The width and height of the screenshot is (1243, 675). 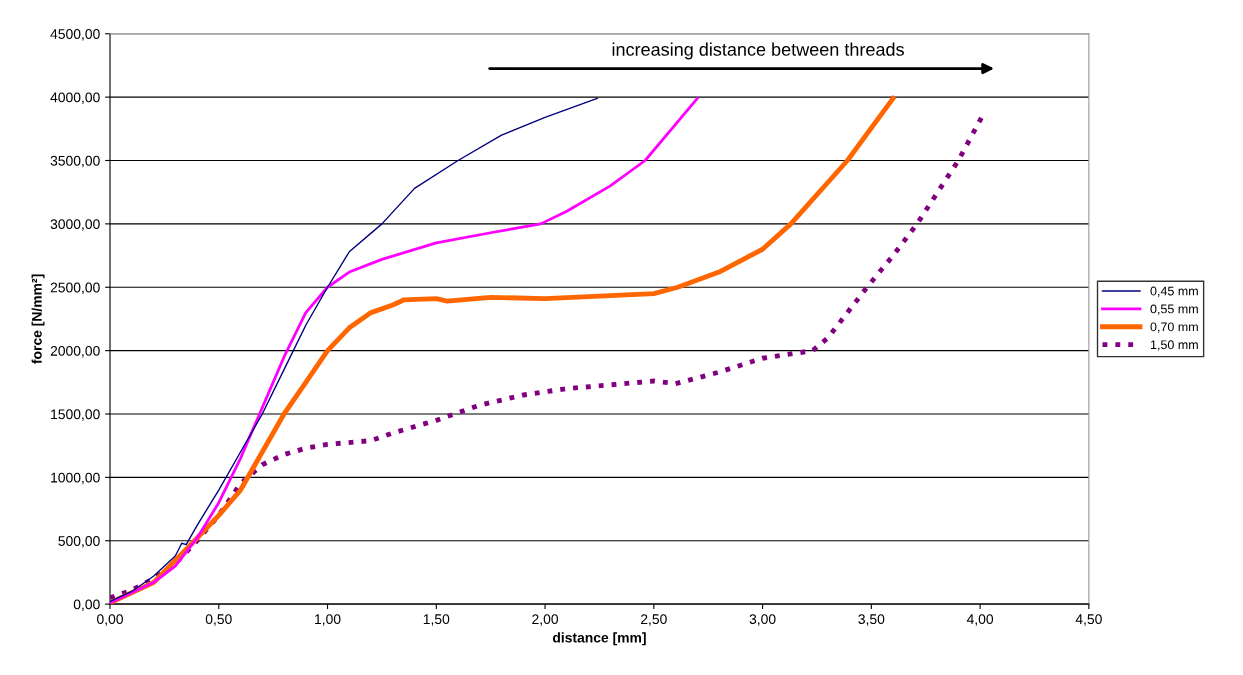 I want to click on x-tick-label: 1,50, so click(x=436, y=620).